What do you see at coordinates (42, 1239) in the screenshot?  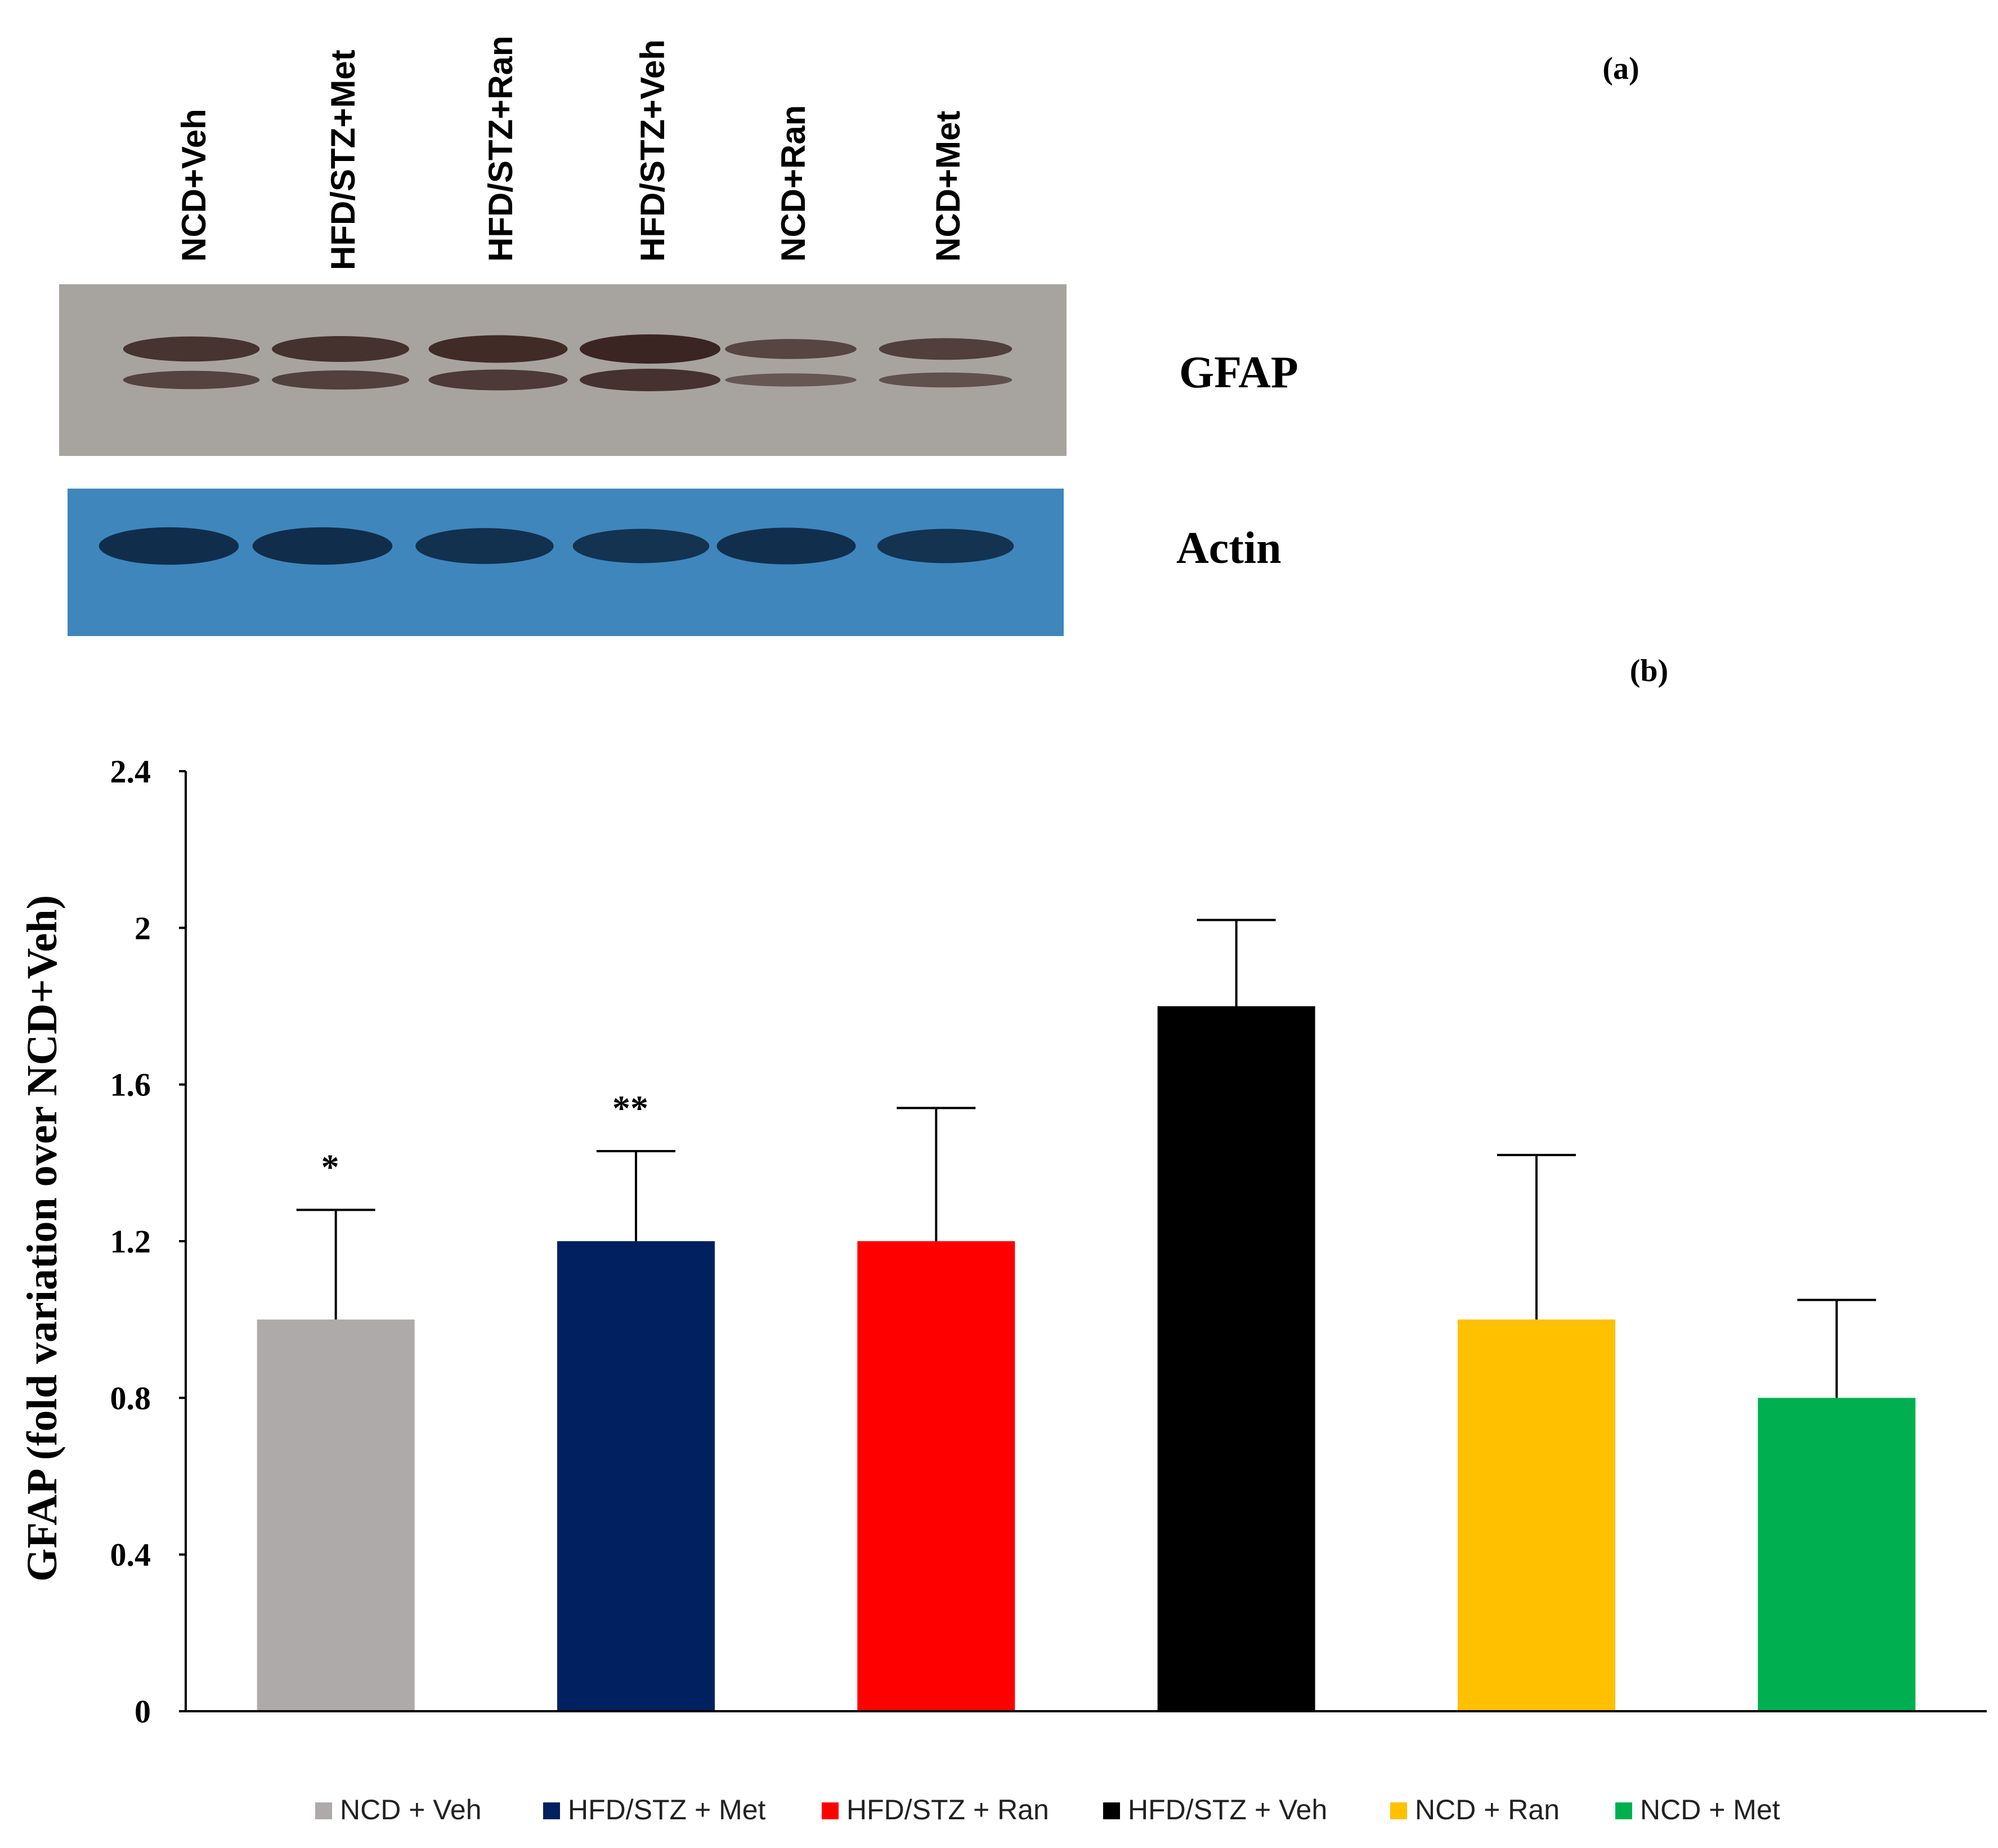 I see `y-axis-label: GFAP (fold variation over NCD+Veh)` at bounding box center [42, 1239].